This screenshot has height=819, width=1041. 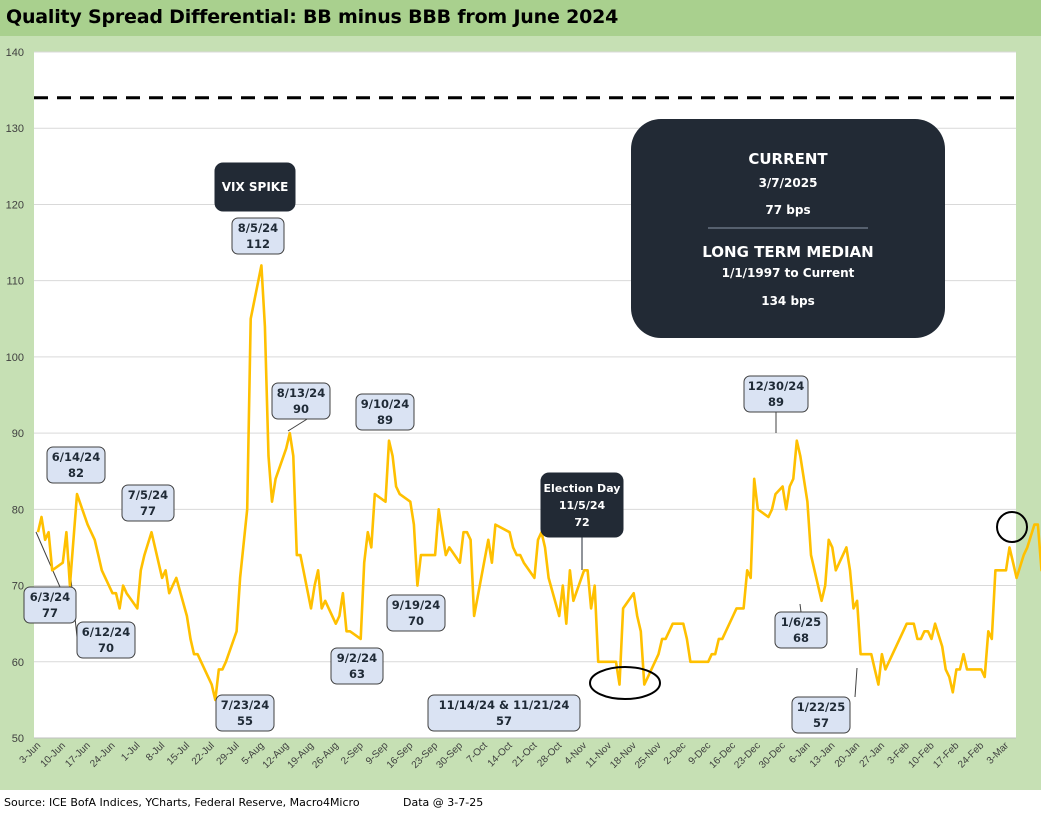 I want to click on x-tick-label: 22-Jul, so click(x=203, y=753).